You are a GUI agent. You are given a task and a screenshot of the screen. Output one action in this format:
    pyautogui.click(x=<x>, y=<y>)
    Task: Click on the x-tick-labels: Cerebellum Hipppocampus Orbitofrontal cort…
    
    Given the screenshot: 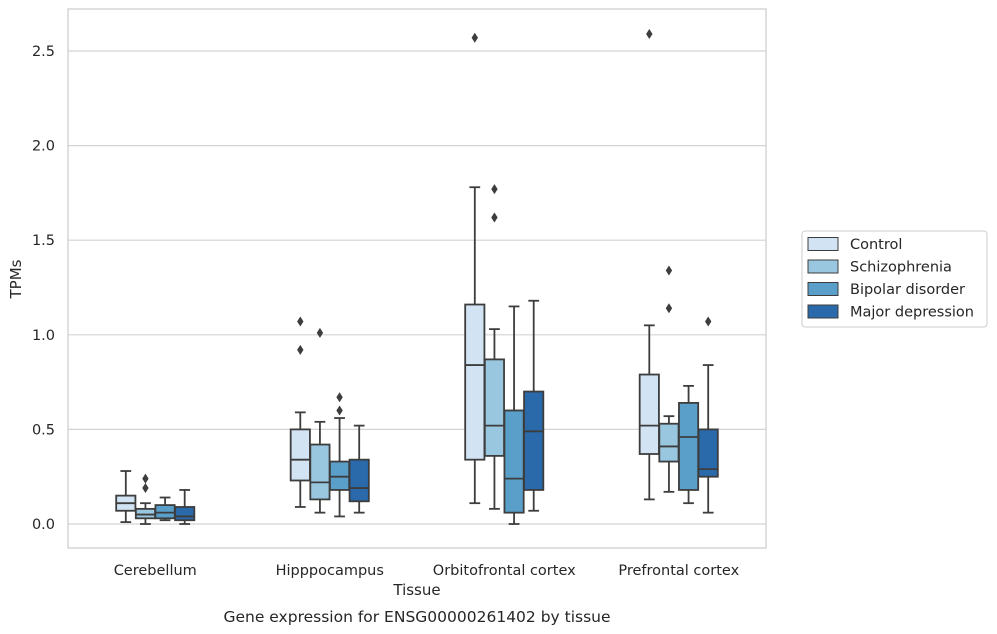 What is the action you would take?
    pyautogui.click(x=427, y=571)
    